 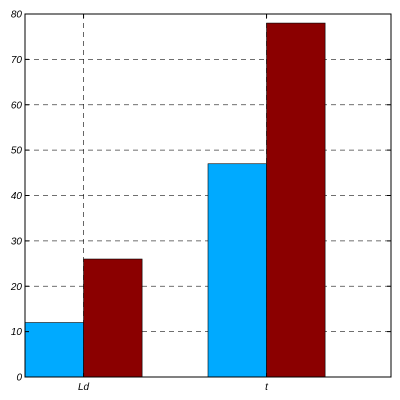 What do you see at coordinates (17, 151) in the screenshot?
I see `y-tick-label: 50` at bounding box center [17, 151].